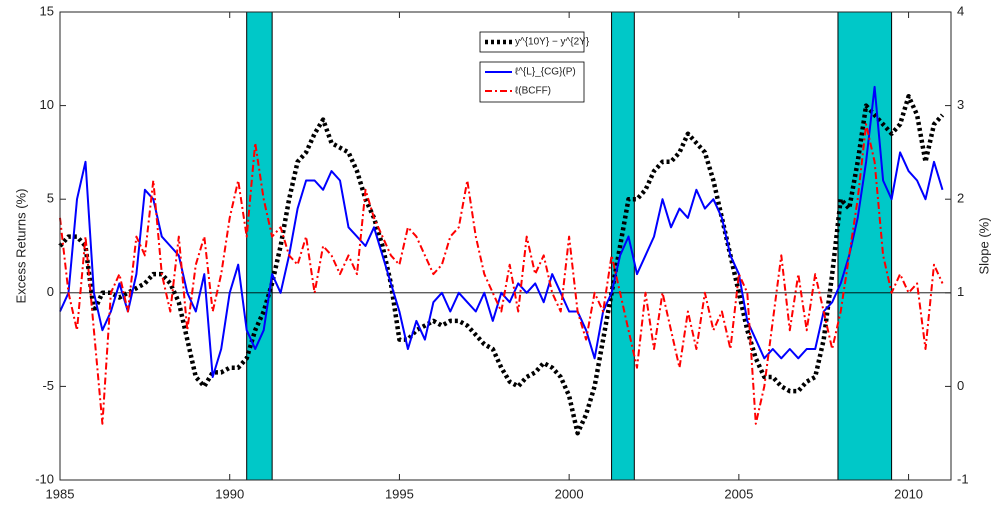 Image resolution: width=997 pixels, height=508 pixels. What do you see at coordinates (50, 291) in the screenshot?
I see `y-tick-label: 0` at bounding box center [50, 291].